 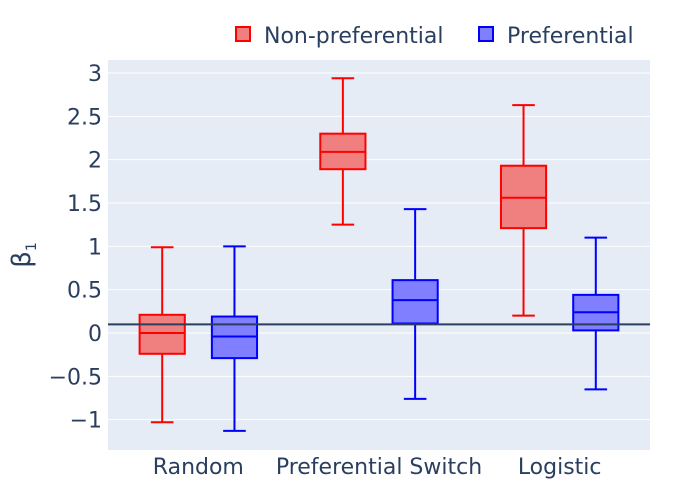 I want to click on y-tick-label: 2, so click(x=95, y=161).